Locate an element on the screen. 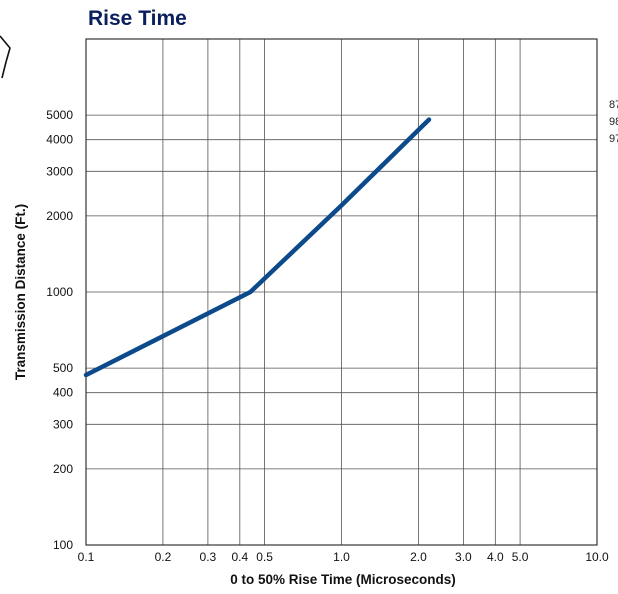  side-note-1: 87 is located at coordinates (613, 105).